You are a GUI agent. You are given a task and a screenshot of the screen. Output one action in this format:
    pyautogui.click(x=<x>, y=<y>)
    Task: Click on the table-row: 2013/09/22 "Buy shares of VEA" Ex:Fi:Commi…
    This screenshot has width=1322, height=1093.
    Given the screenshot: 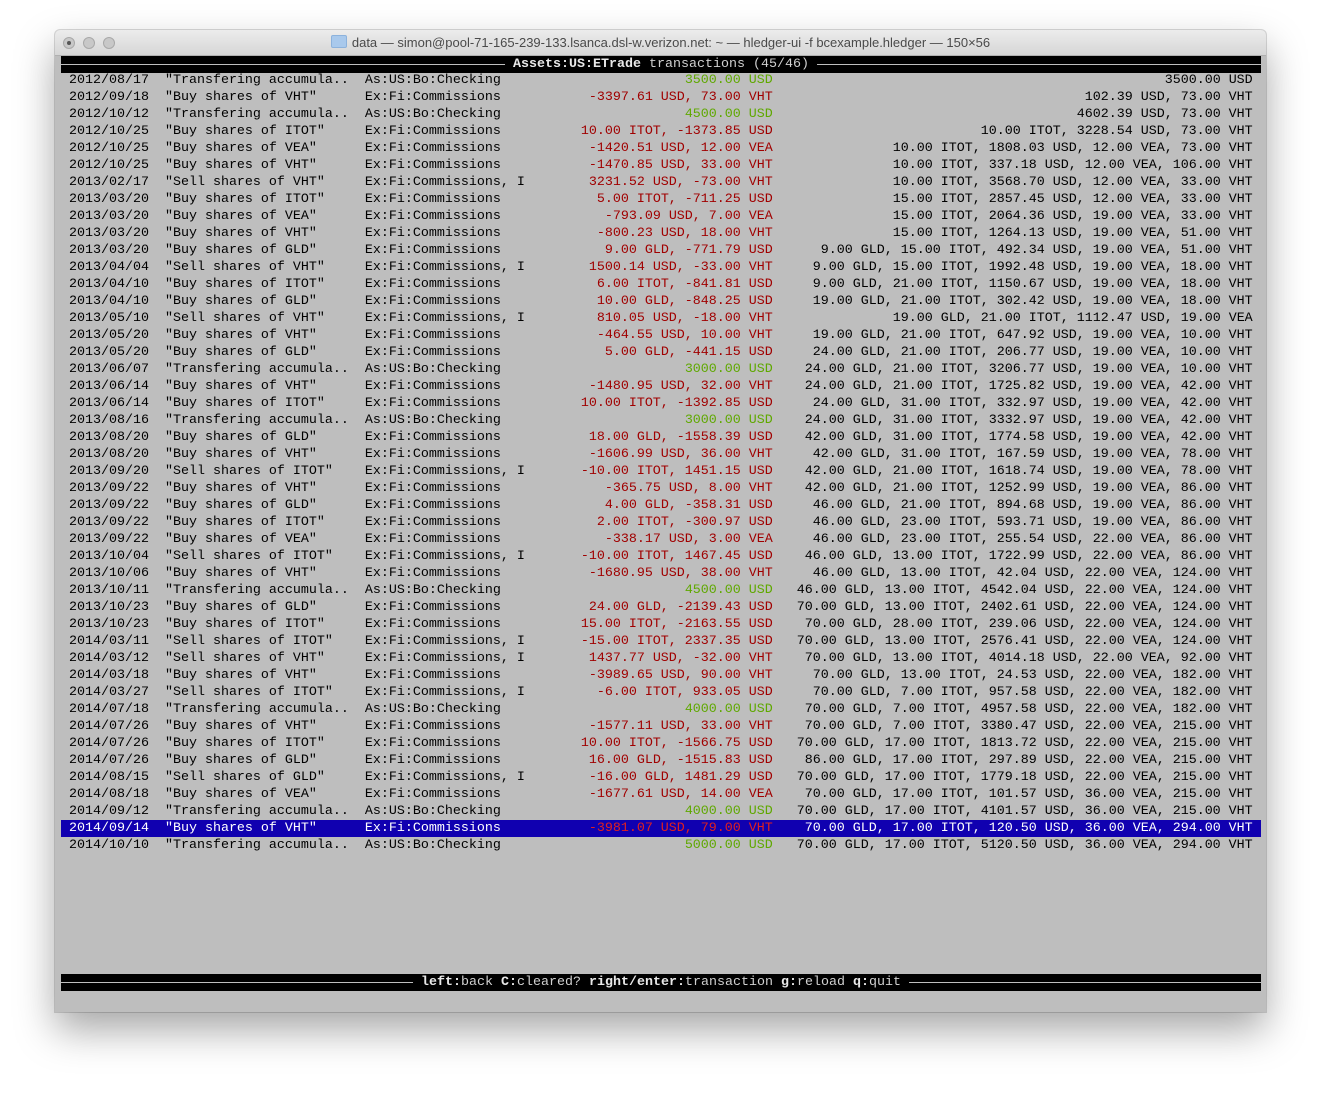 What is the action you would take?
    pyautogui.click(x=661, y=539)
    